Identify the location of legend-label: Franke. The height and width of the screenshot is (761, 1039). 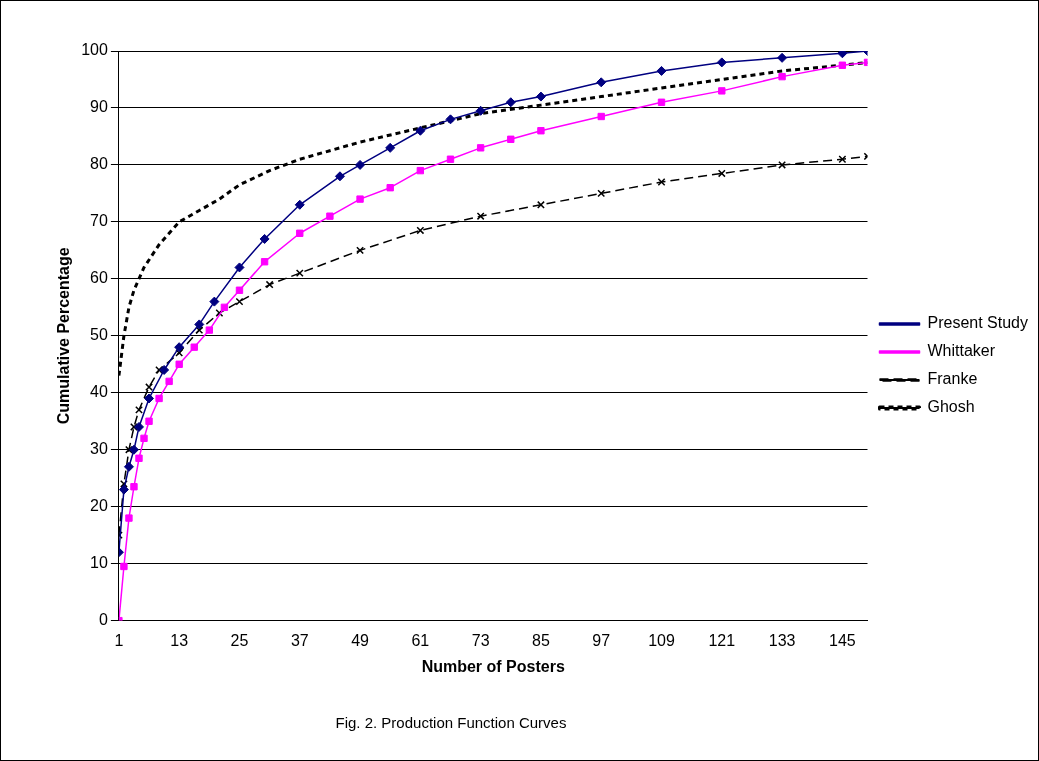
(952, 379).